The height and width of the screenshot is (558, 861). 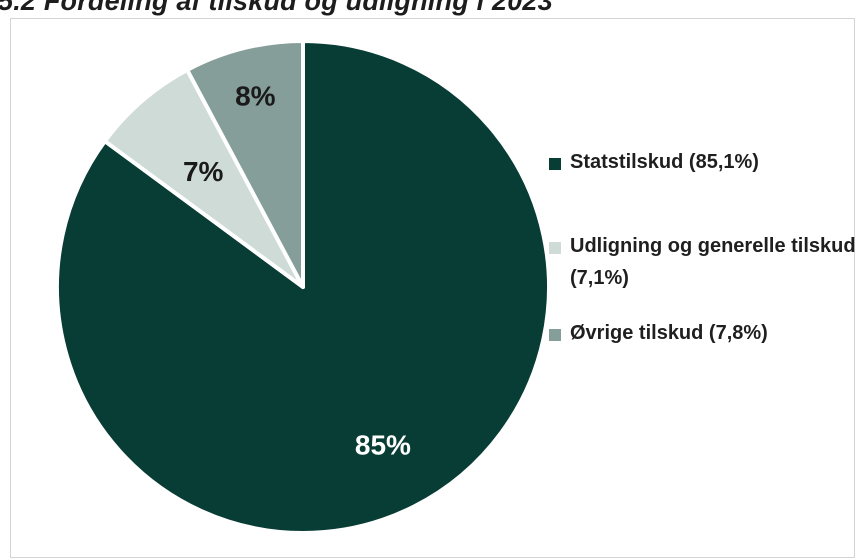 I want to click on data-label-2: 7%, so click(x=203, y=171).